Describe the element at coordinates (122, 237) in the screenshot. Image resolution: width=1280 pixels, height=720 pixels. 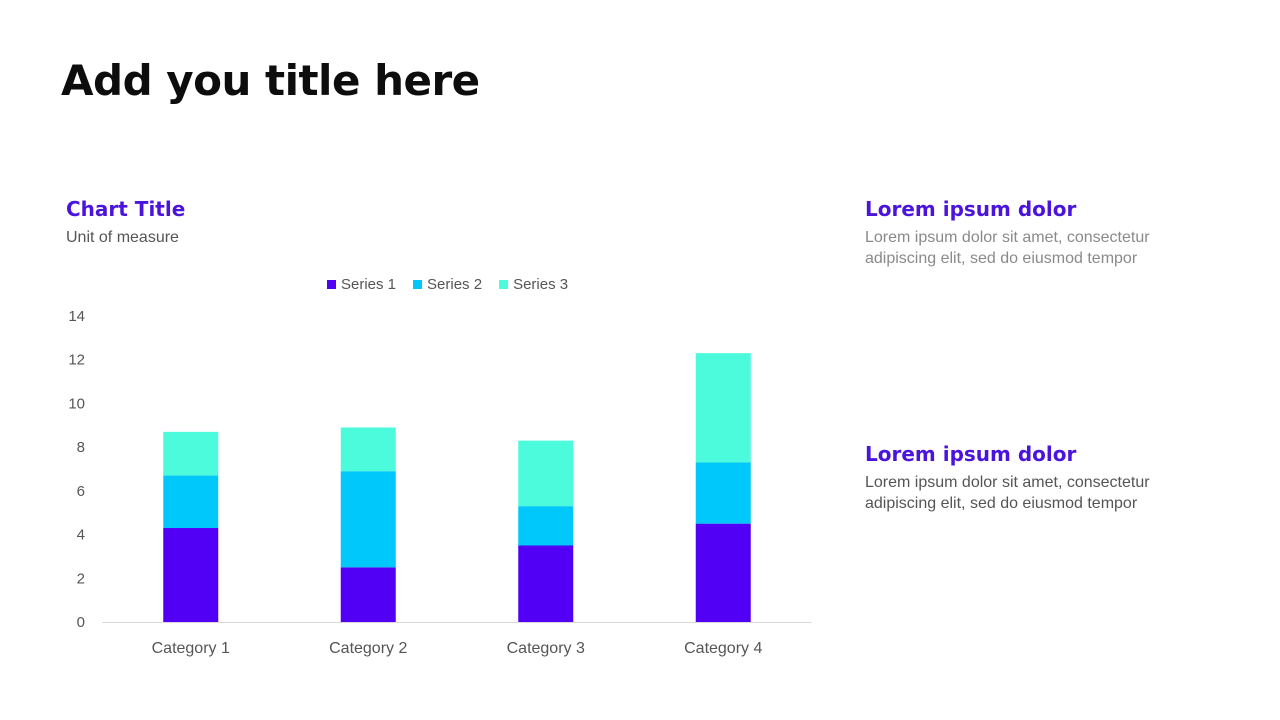
I see `chart-subtitle: Unit of measure` at that location.